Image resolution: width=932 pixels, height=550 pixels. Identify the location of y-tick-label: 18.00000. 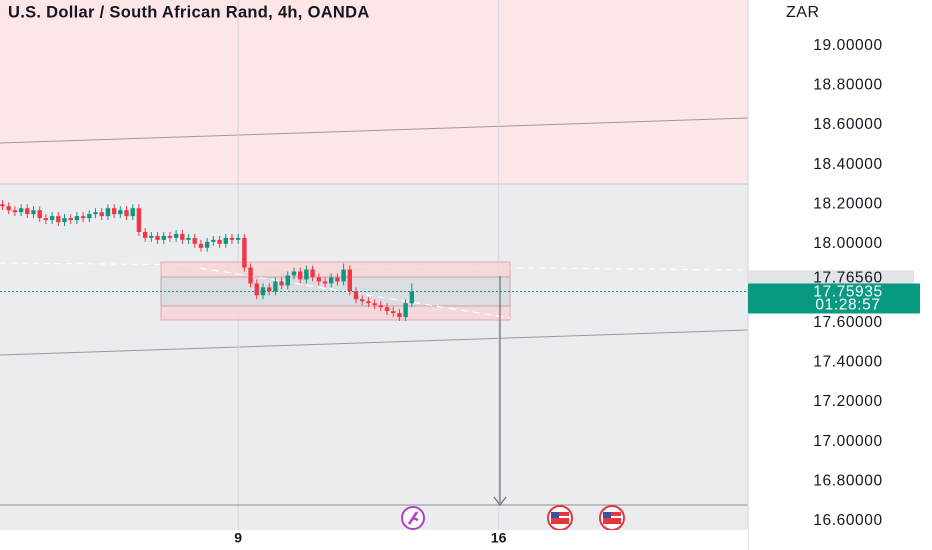
(847, 243).